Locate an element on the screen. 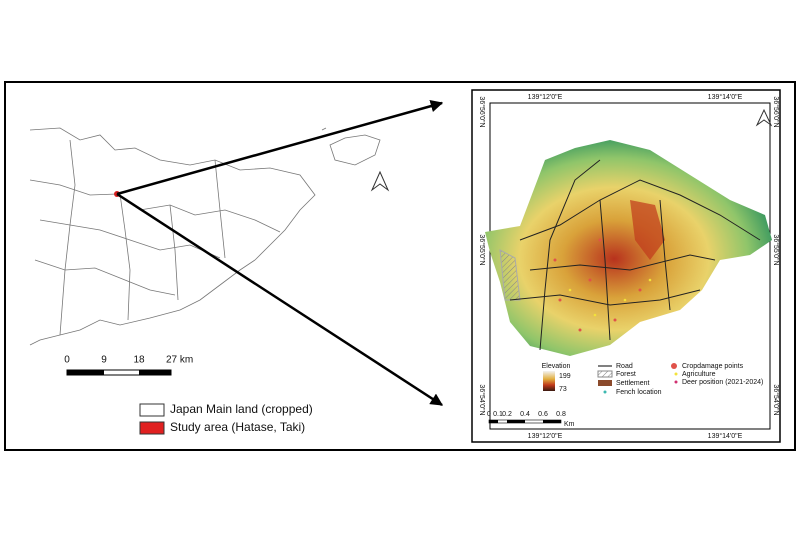 The image size is (800, 533). legend-label: Settlement is located at coordinates (633, 383).